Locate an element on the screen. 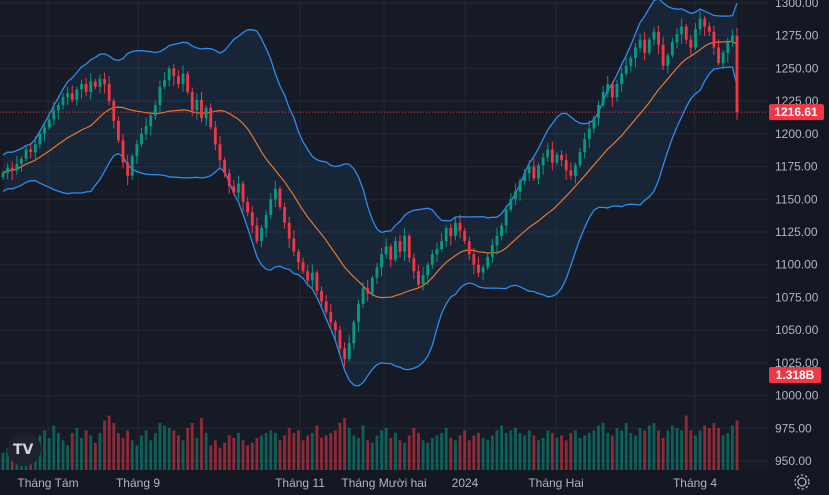  settings-gear-icon is located at coordinates (802, 482).